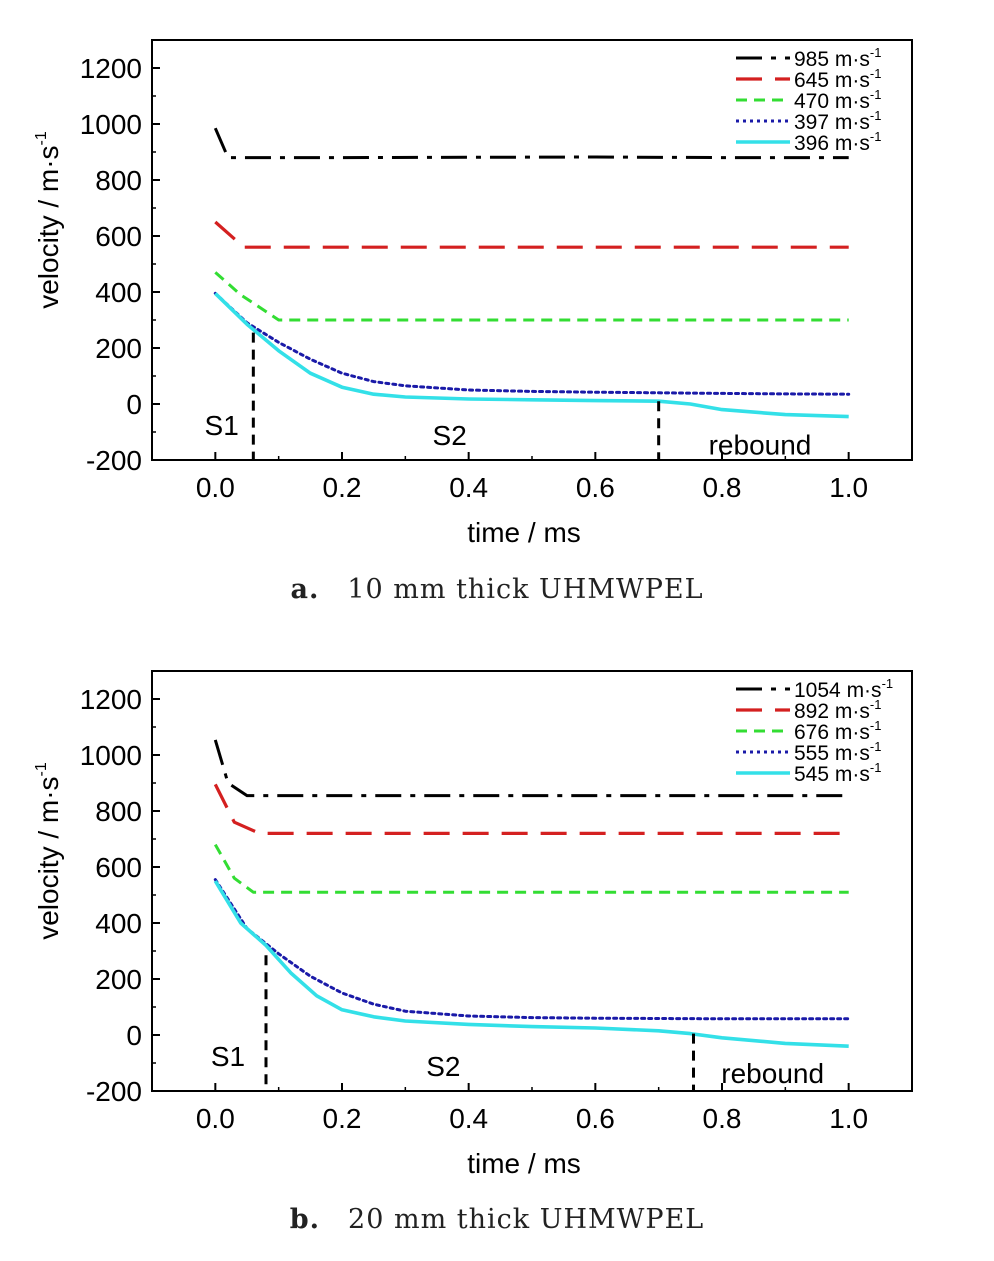 This screenshot has height=1261, width=994. What do you see at coordinates (814, 80) in the screenshot?
I see `legend-value: 645` at bounding box center [814, 80].